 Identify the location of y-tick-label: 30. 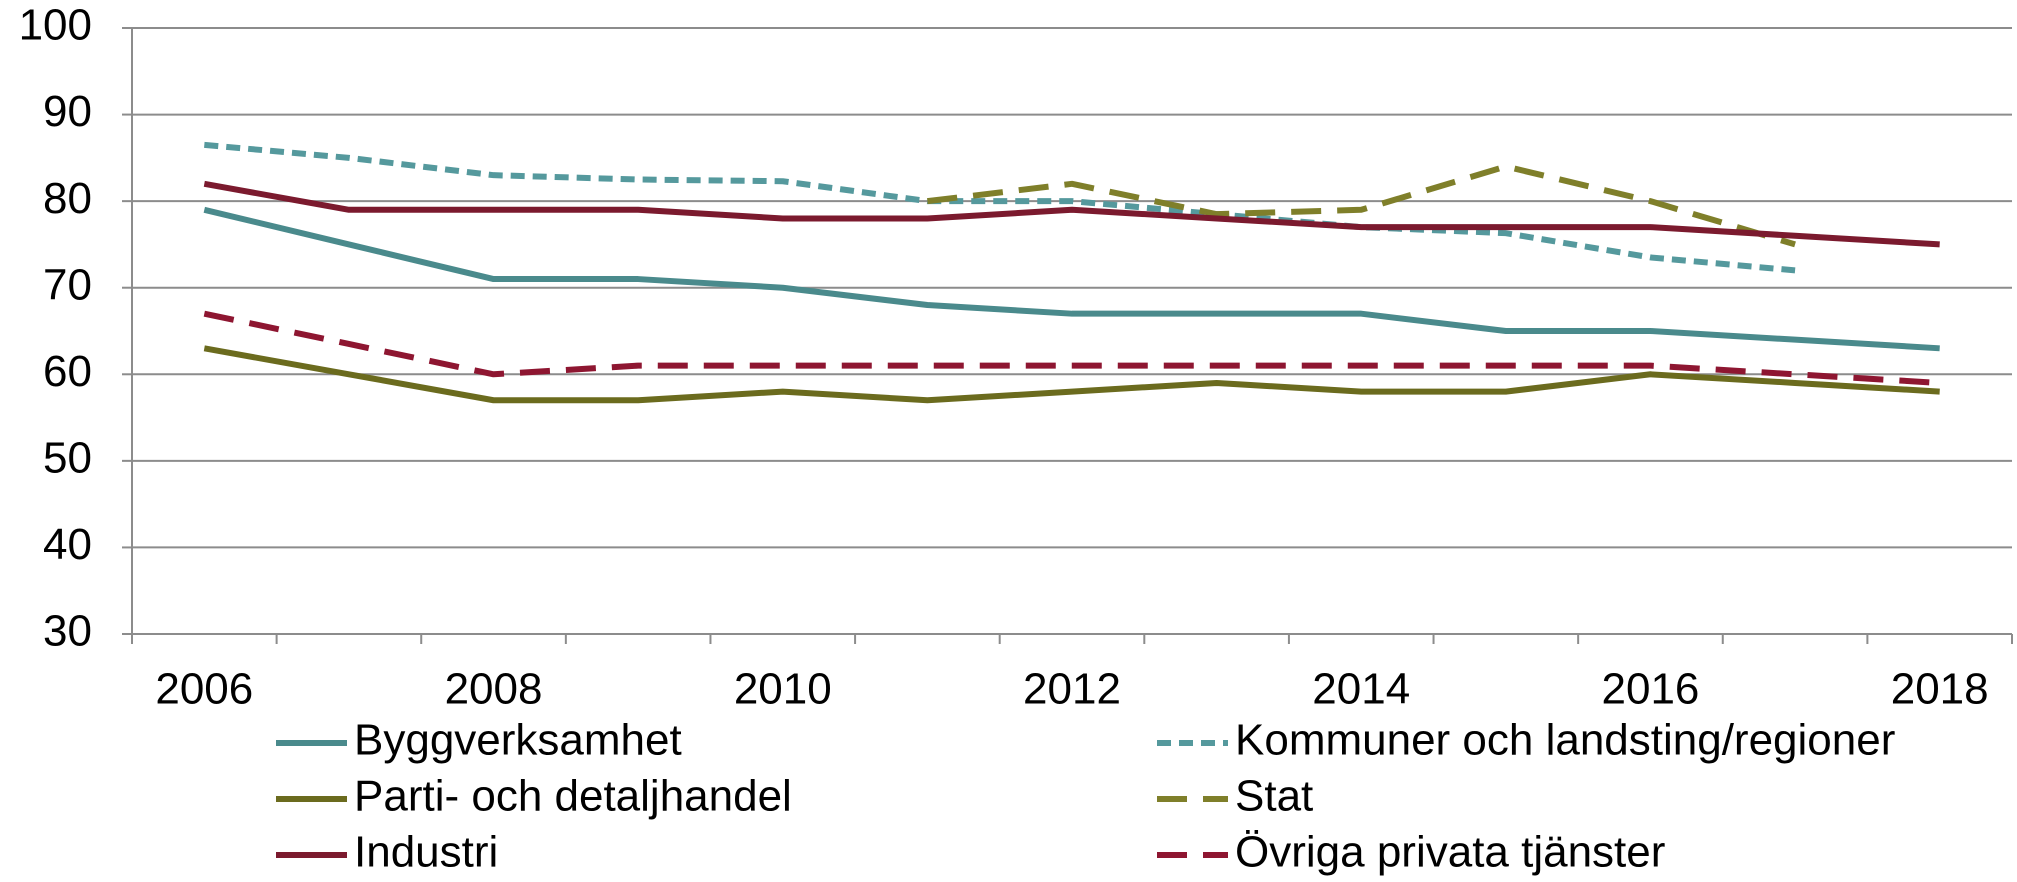
(67, 631).